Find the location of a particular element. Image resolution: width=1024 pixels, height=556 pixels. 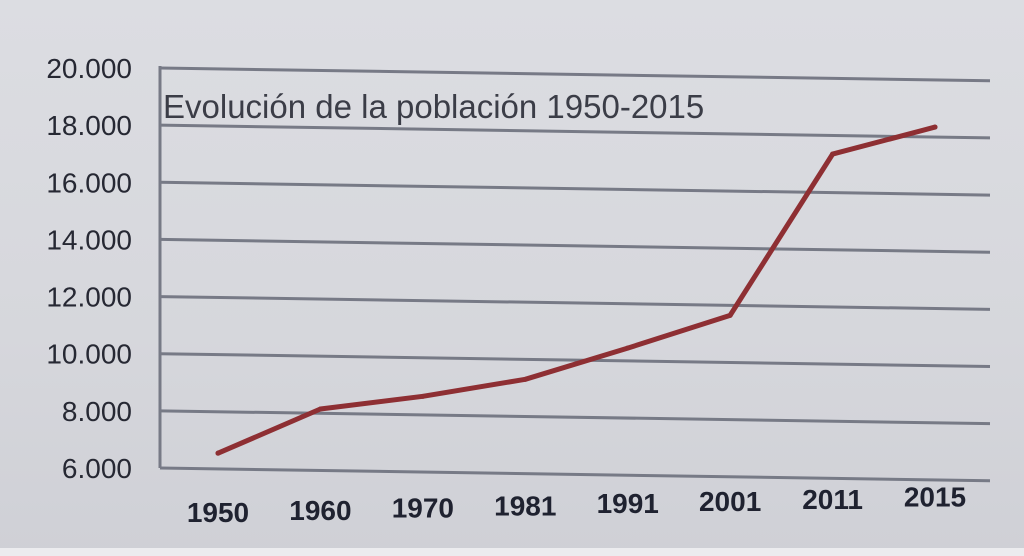

gridline-8.000 is located at coordinates (575, 417).